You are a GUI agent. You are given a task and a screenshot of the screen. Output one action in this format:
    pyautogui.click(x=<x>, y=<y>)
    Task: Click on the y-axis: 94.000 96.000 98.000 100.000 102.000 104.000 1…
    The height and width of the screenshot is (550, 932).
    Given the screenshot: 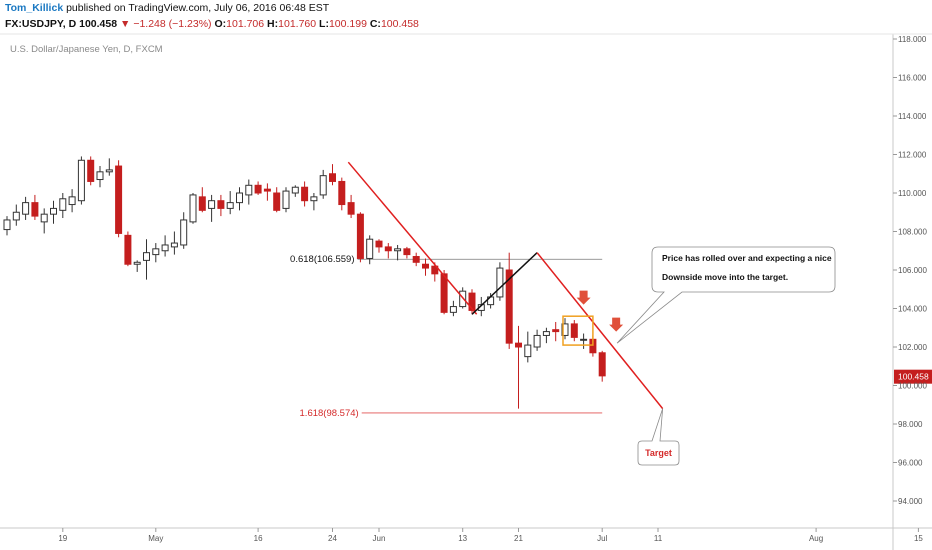 What is the action you would take?
    pyautogui.click(x=910, y=270)
    